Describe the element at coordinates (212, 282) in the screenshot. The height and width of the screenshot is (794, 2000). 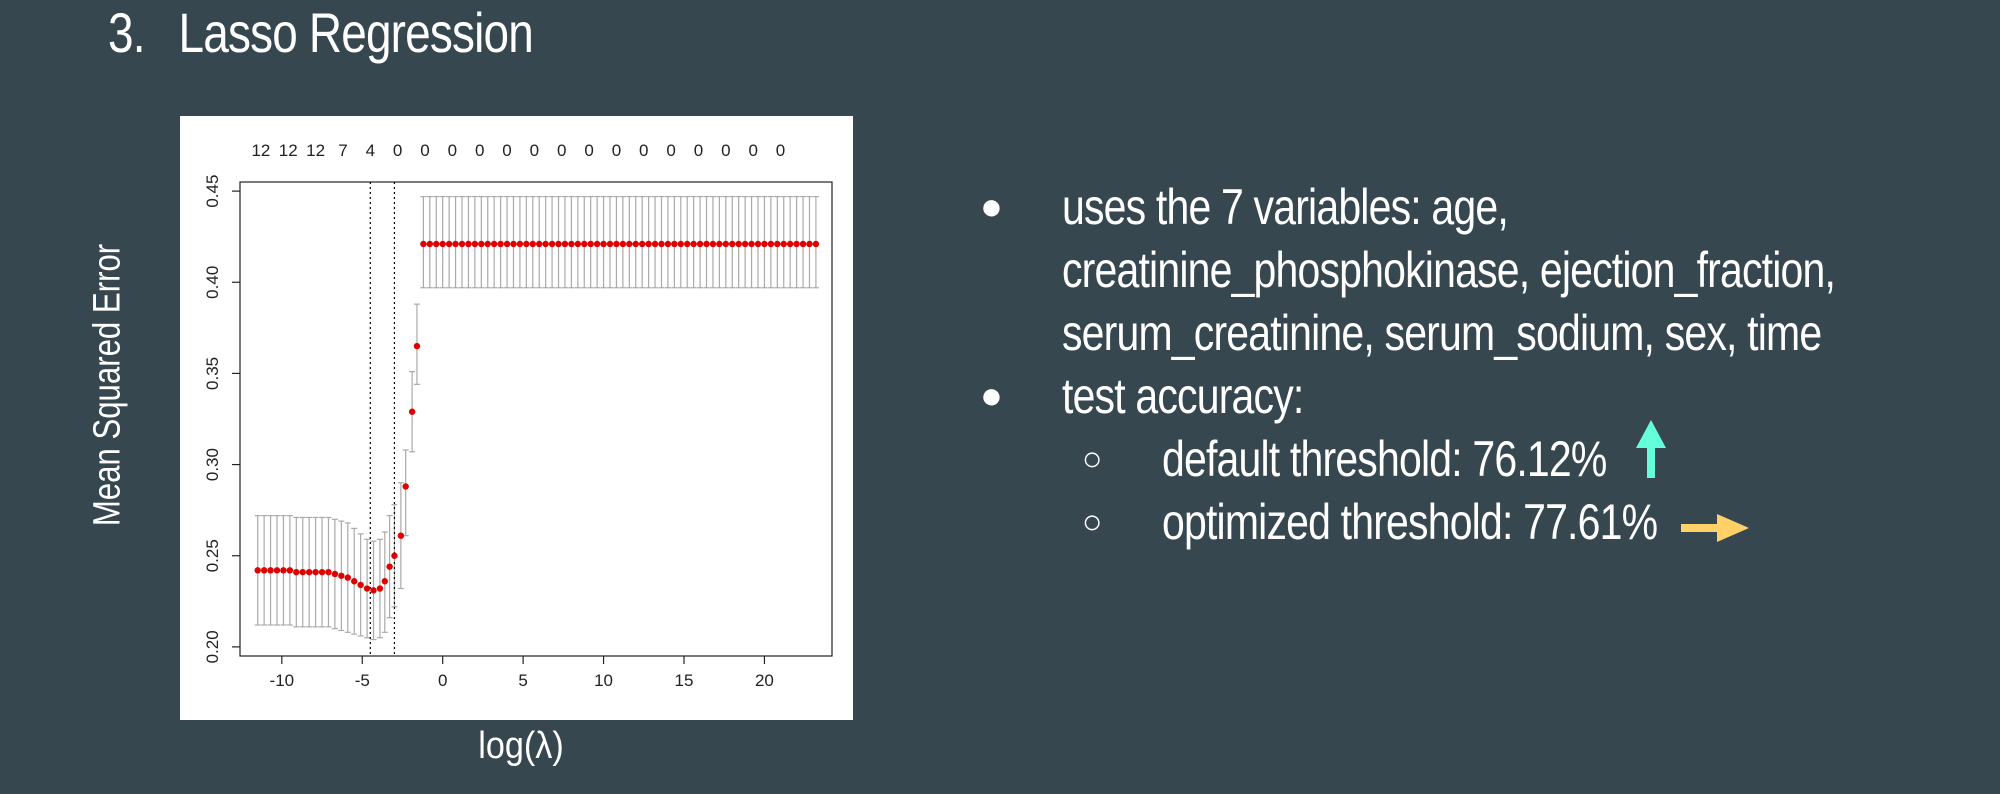
I see `y-tick-label: 0.40` at that location.